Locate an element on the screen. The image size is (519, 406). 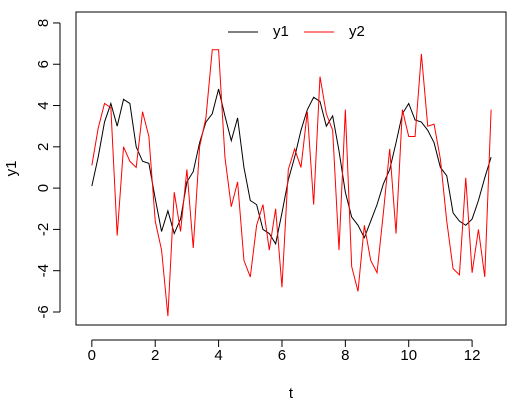
y-tick-label: 4 is located at coordinates (43, 105).